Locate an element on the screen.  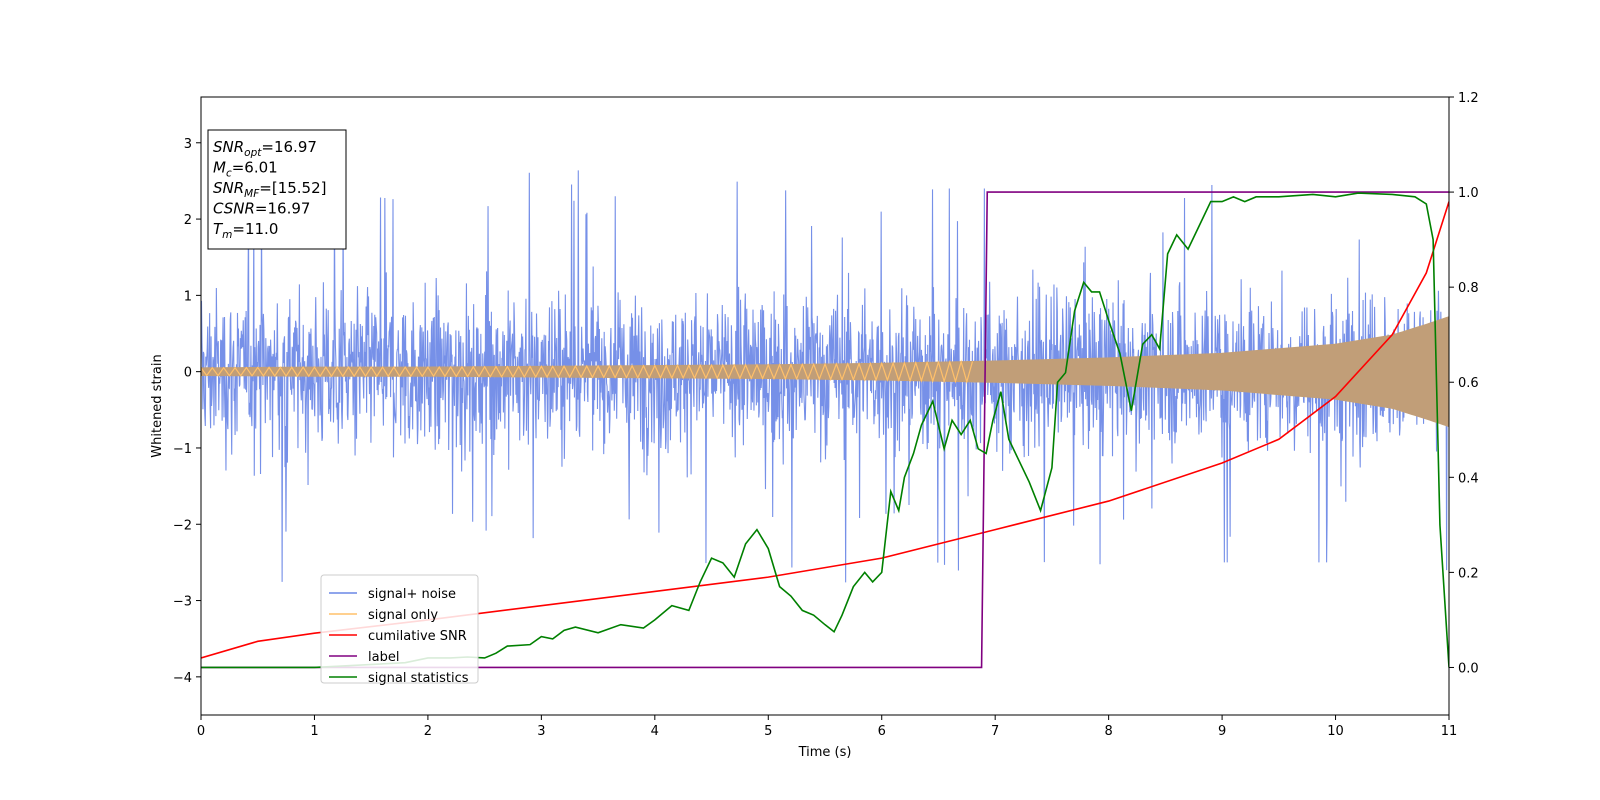
y-right-tick-label: 0.2 is located at coordinates (1468, 573).